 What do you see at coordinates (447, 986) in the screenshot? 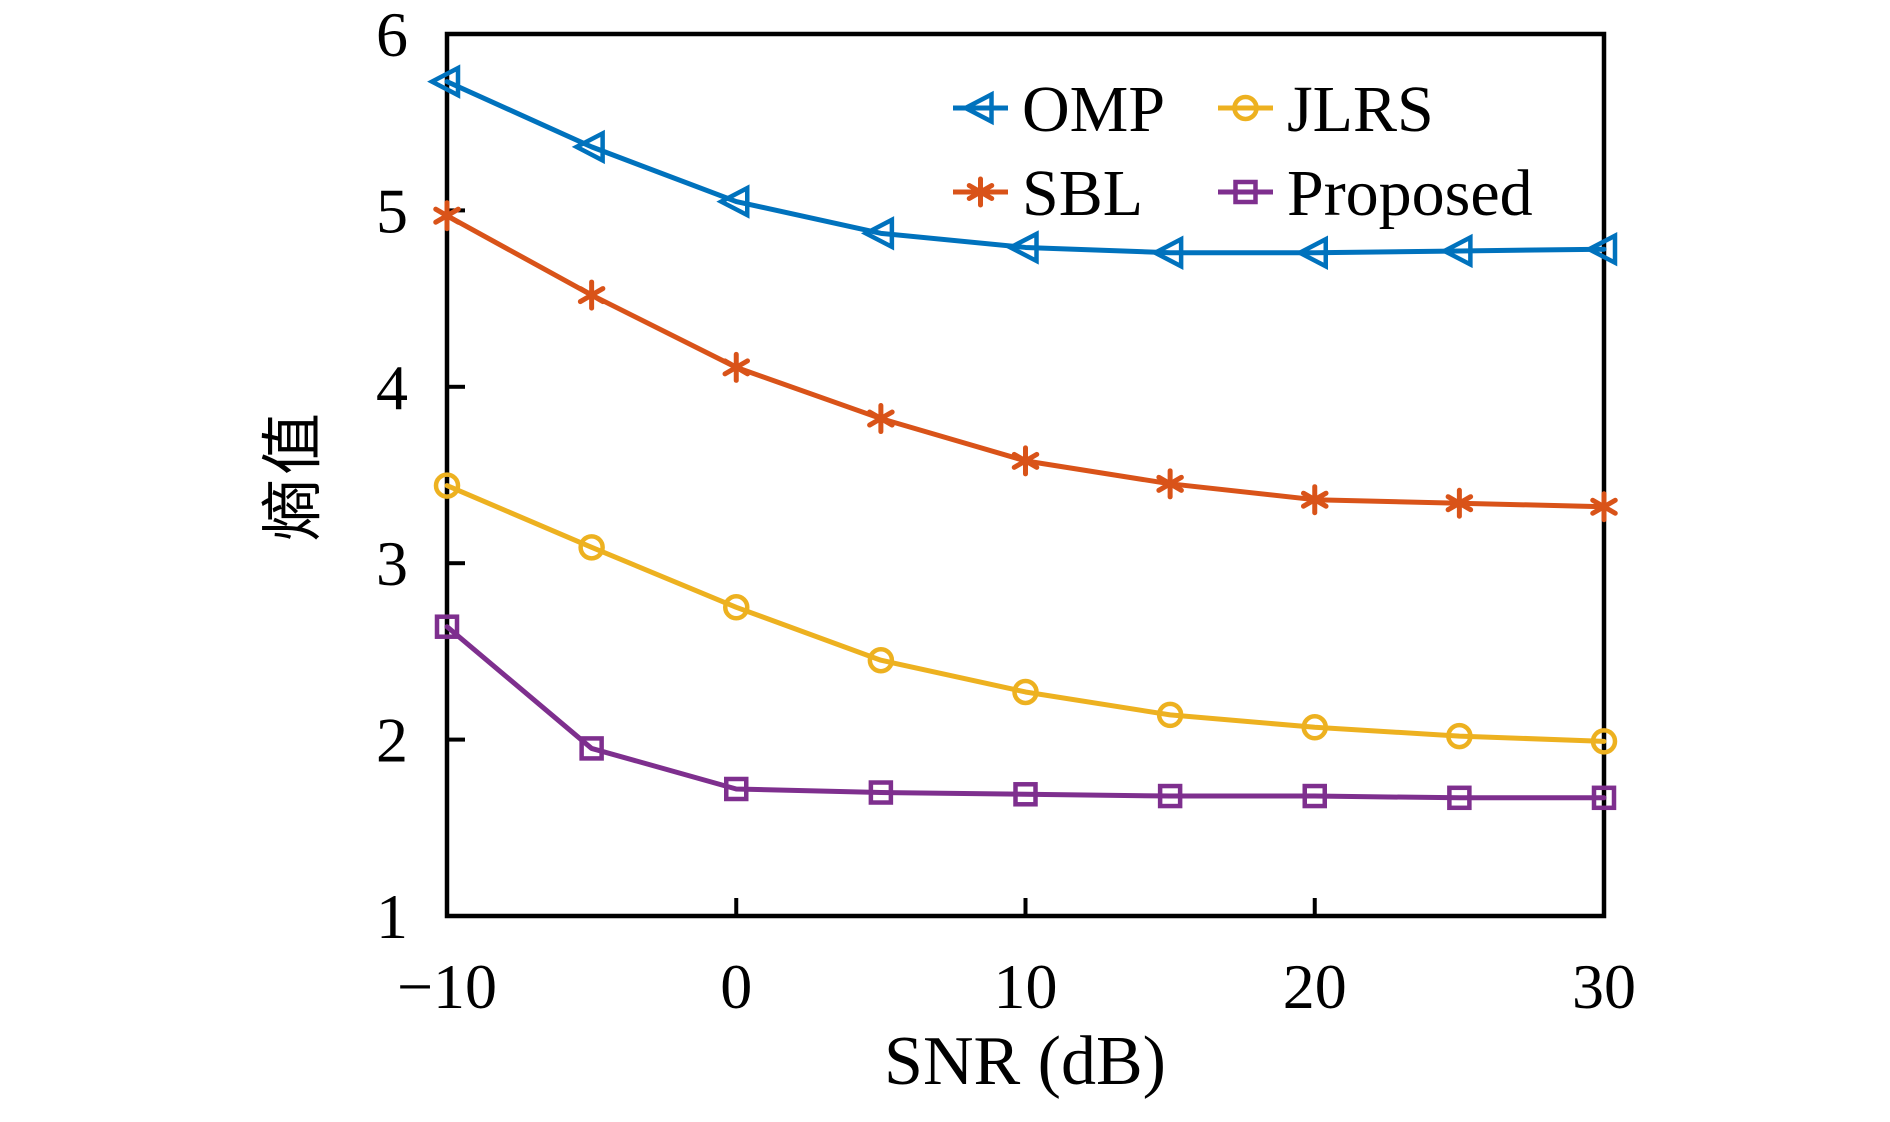
I see `x-tick-label: −10` at bounding box center [447, 986].